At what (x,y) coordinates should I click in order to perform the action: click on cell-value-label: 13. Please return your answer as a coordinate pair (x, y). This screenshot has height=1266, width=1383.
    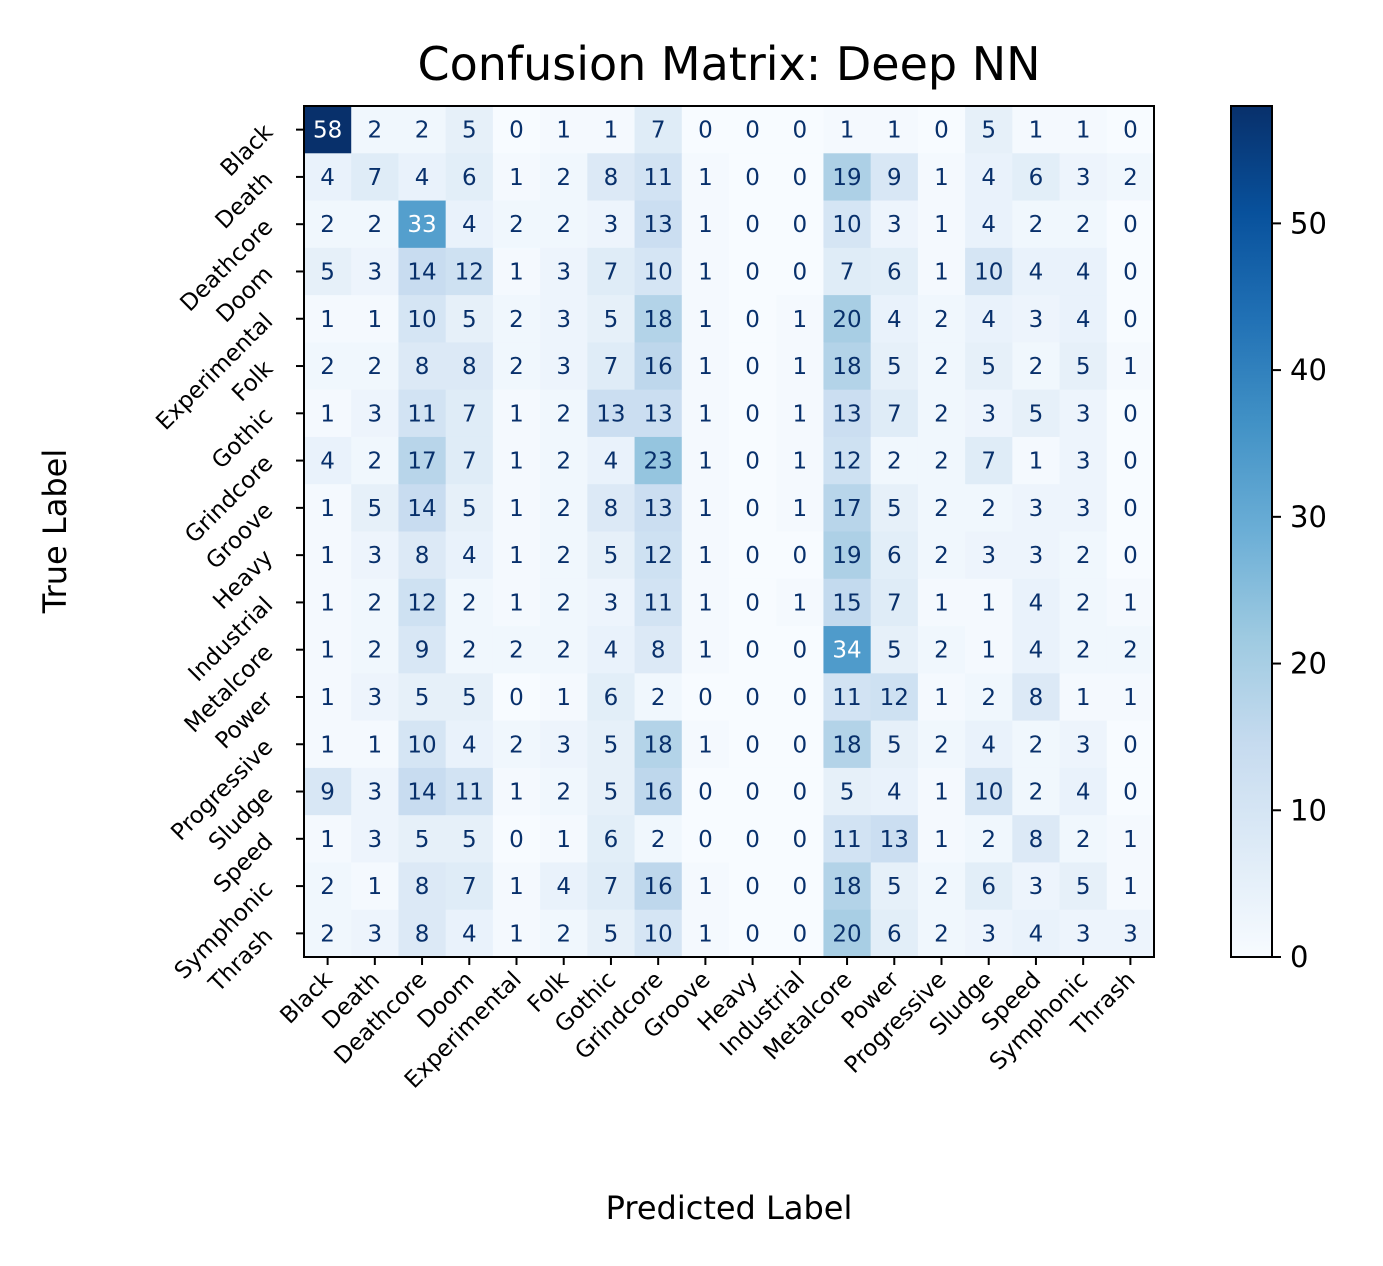
    Looking at the image, I should click on (658, 509).